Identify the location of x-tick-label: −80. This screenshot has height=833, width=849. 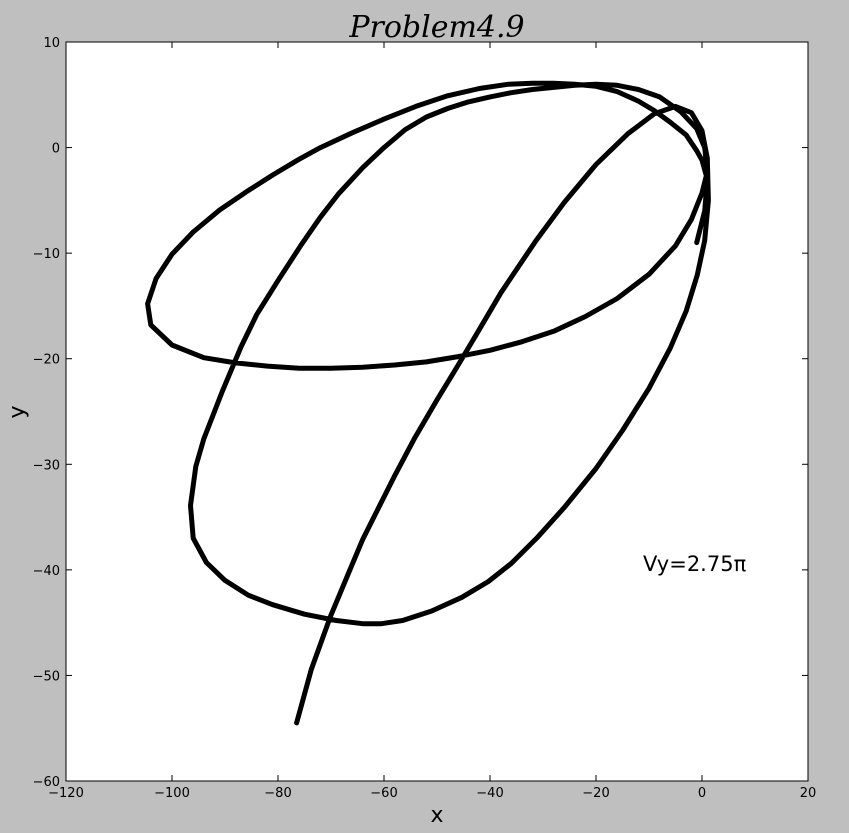
(277, 793).